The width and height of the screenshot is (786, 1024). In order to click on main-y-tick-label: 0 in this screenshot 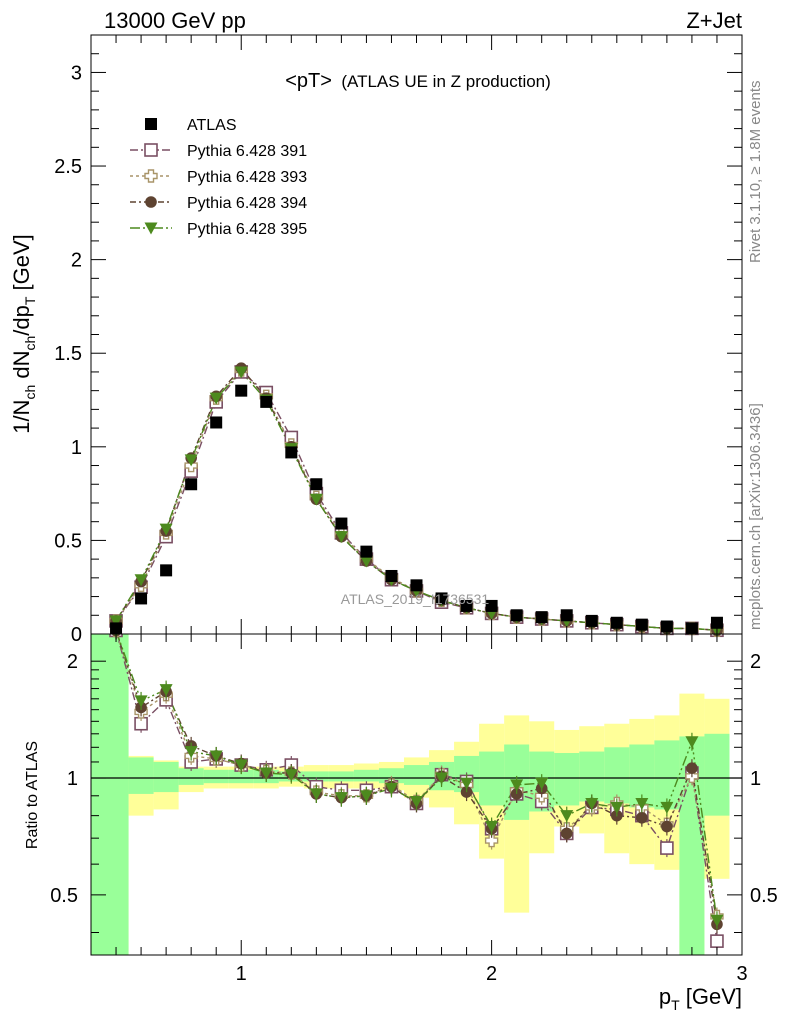, I will do `click(76, 635)`.